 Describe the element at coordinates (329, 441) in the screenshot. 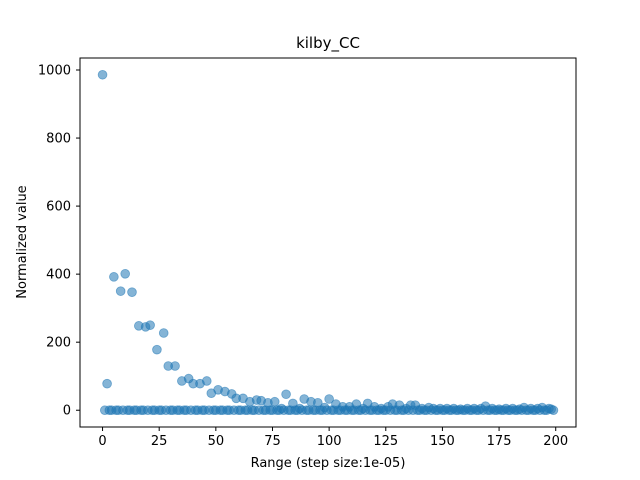

I see `x-tick-label: 100` at that location.